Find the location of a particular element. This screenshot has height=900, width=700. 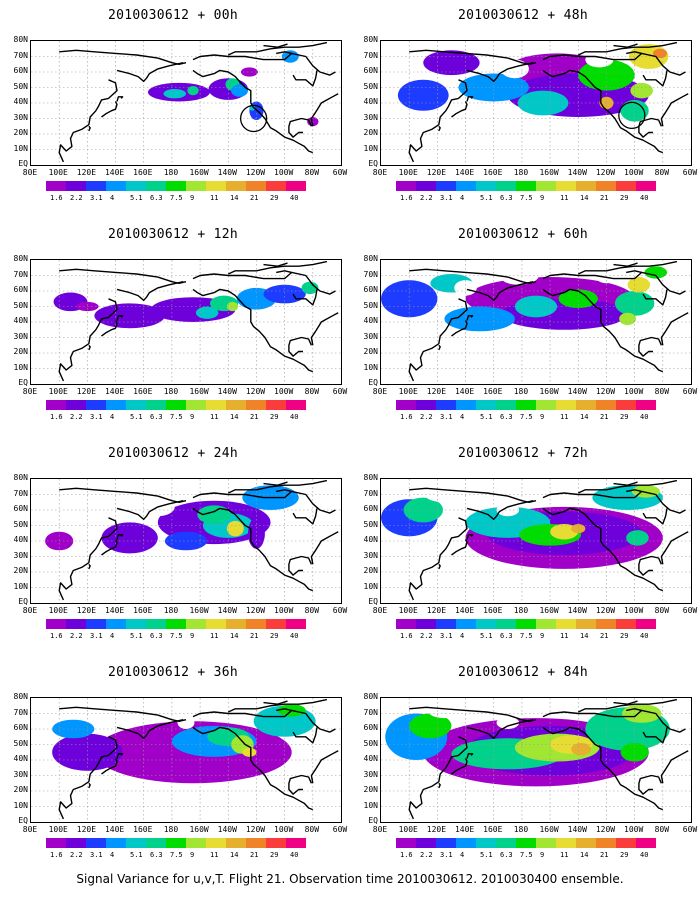

lon-tick-label: 140E is located at coordinates (114, 610).